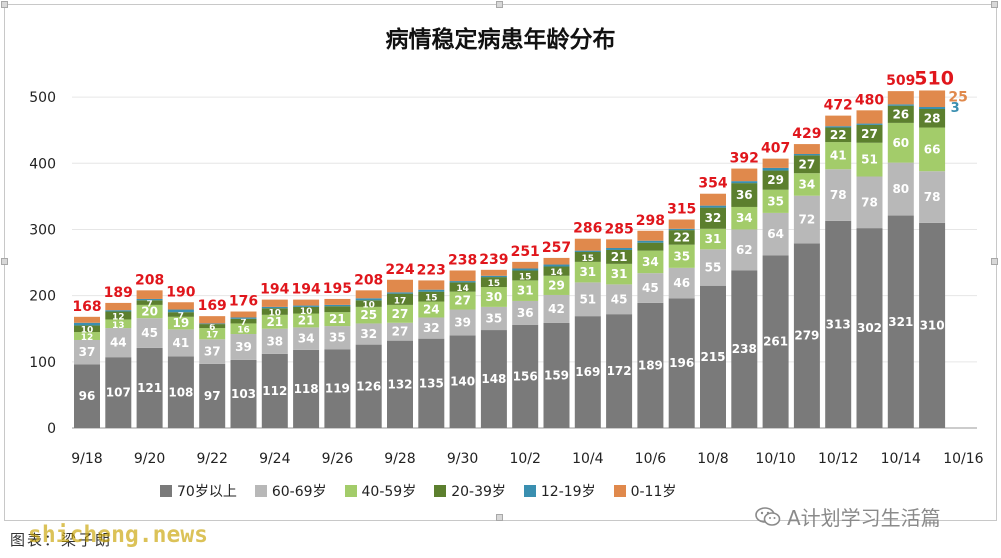 The height and width of the screenshot is (558, 1001). Describe the element at coordinates (744, 159) in the screenshot. I see `bar-total-label: 392` at that location.